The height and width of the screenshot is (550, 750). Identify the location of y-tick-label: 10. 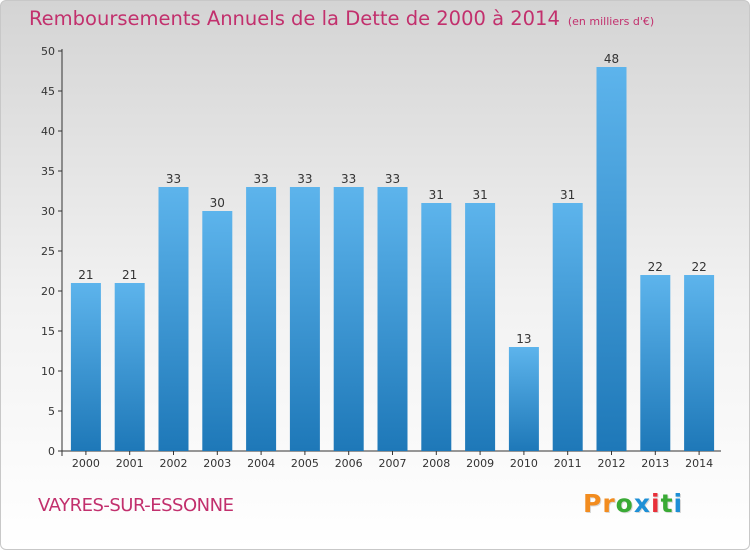
(48, 371).